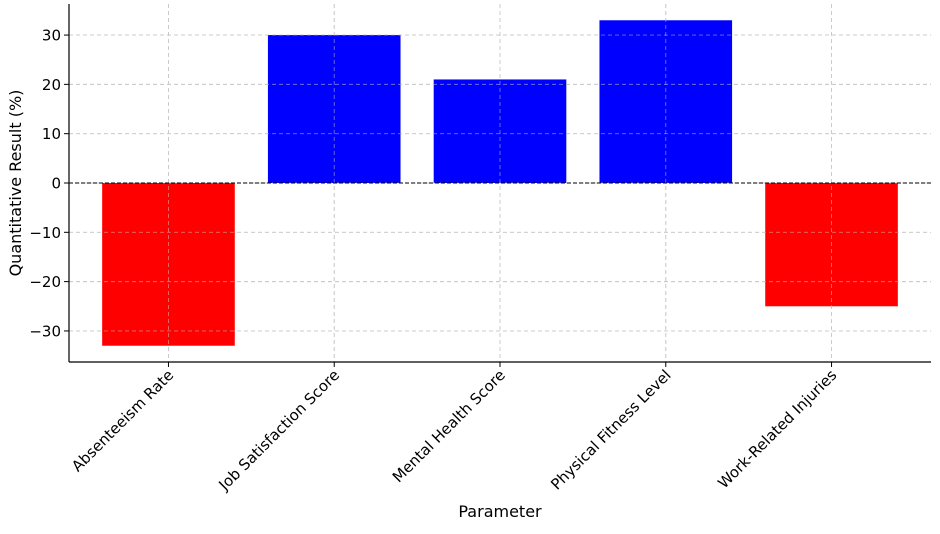 This screenshot has height=534, width=940. I want to click on x-axis-label: Parameter, so click(500, 511).